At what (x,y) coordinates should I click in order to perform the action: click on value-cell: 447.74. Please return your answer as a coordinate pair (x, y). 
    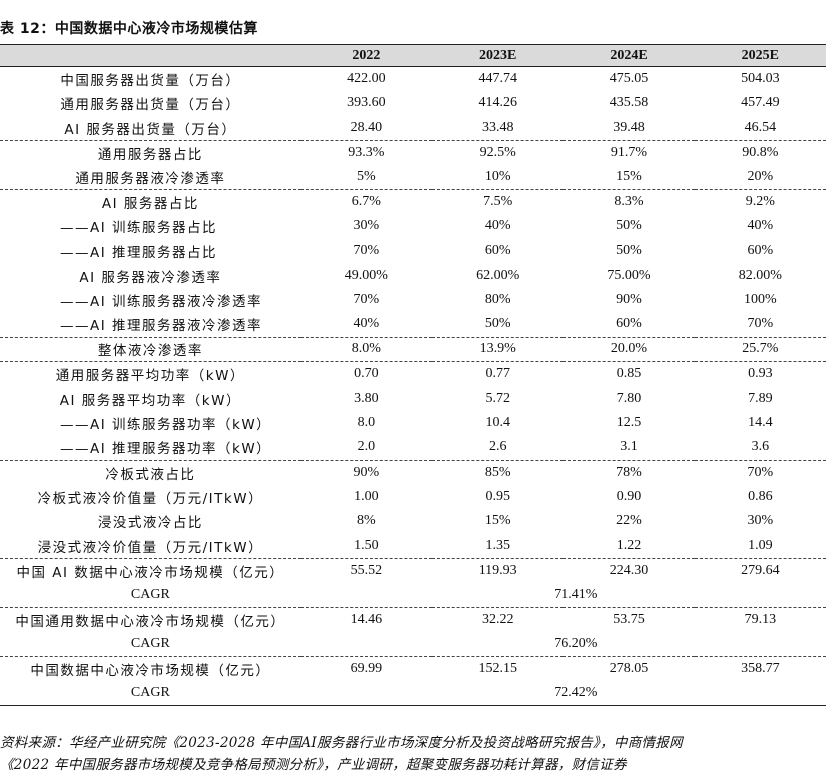
    Looking at the image, I should click on (498, 79).